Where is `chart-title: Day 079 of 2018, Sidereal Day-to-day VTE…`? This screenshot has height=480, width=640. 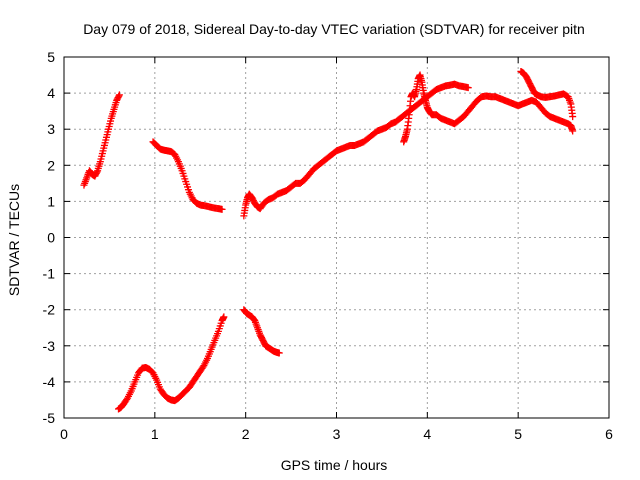
chart-title: Day 079 of 2018, Sidereal Day-to-day VTE… is located at coordinates (334, 29).